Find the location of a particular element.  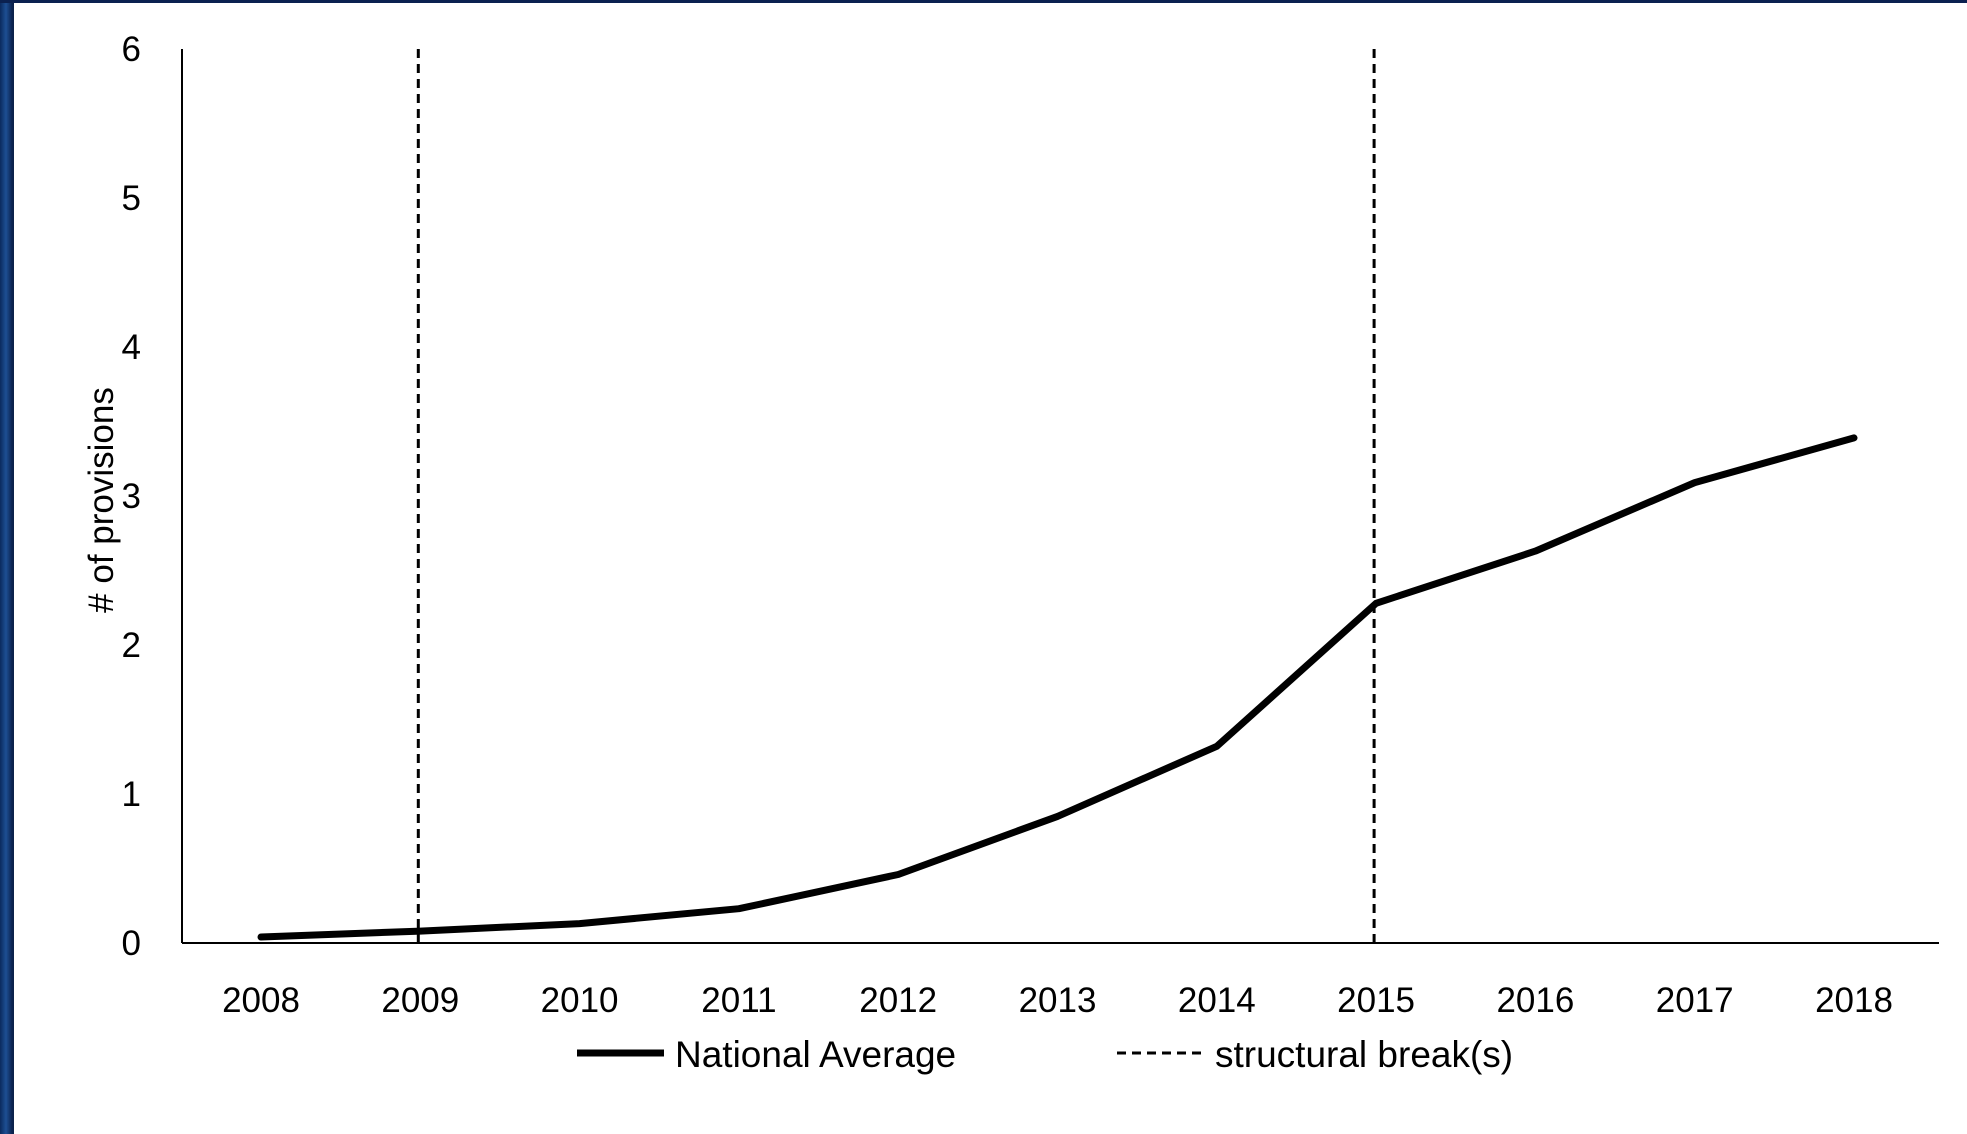

y-tick-label: 2 is located at coordinates (131, 645).